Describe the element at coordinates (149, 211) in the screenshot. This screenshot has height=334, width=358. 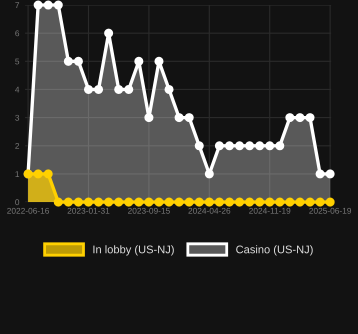
I see `x-tick-label: 2023-09-15` at that location.